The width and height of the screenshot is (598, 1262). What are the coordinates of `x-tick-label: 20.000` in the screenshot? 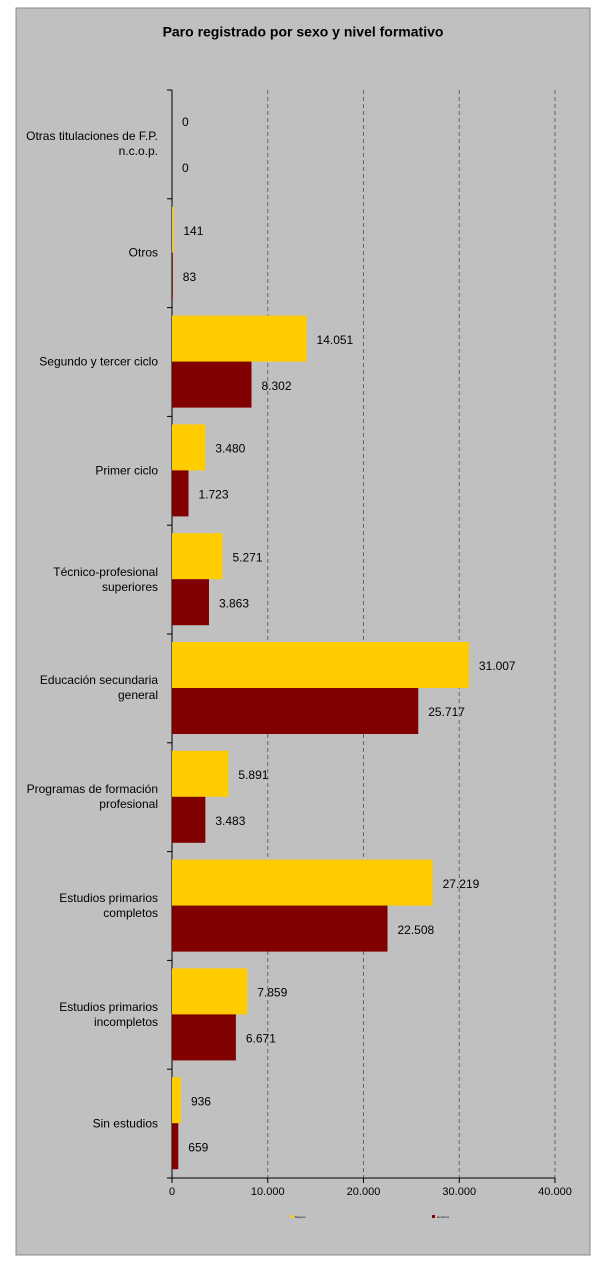 It's located at (364, 1192).